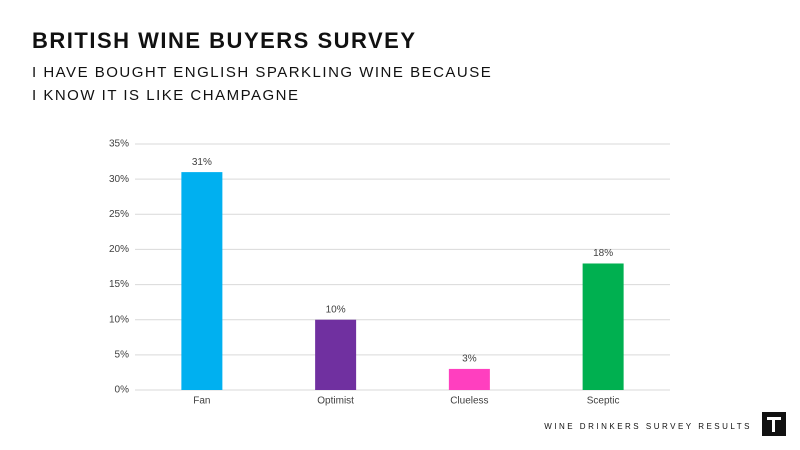  What do you see at coordinates (119, 284) in the screenshot?
I see `y-tick-label: 15%` at bounding box center [119, 284].